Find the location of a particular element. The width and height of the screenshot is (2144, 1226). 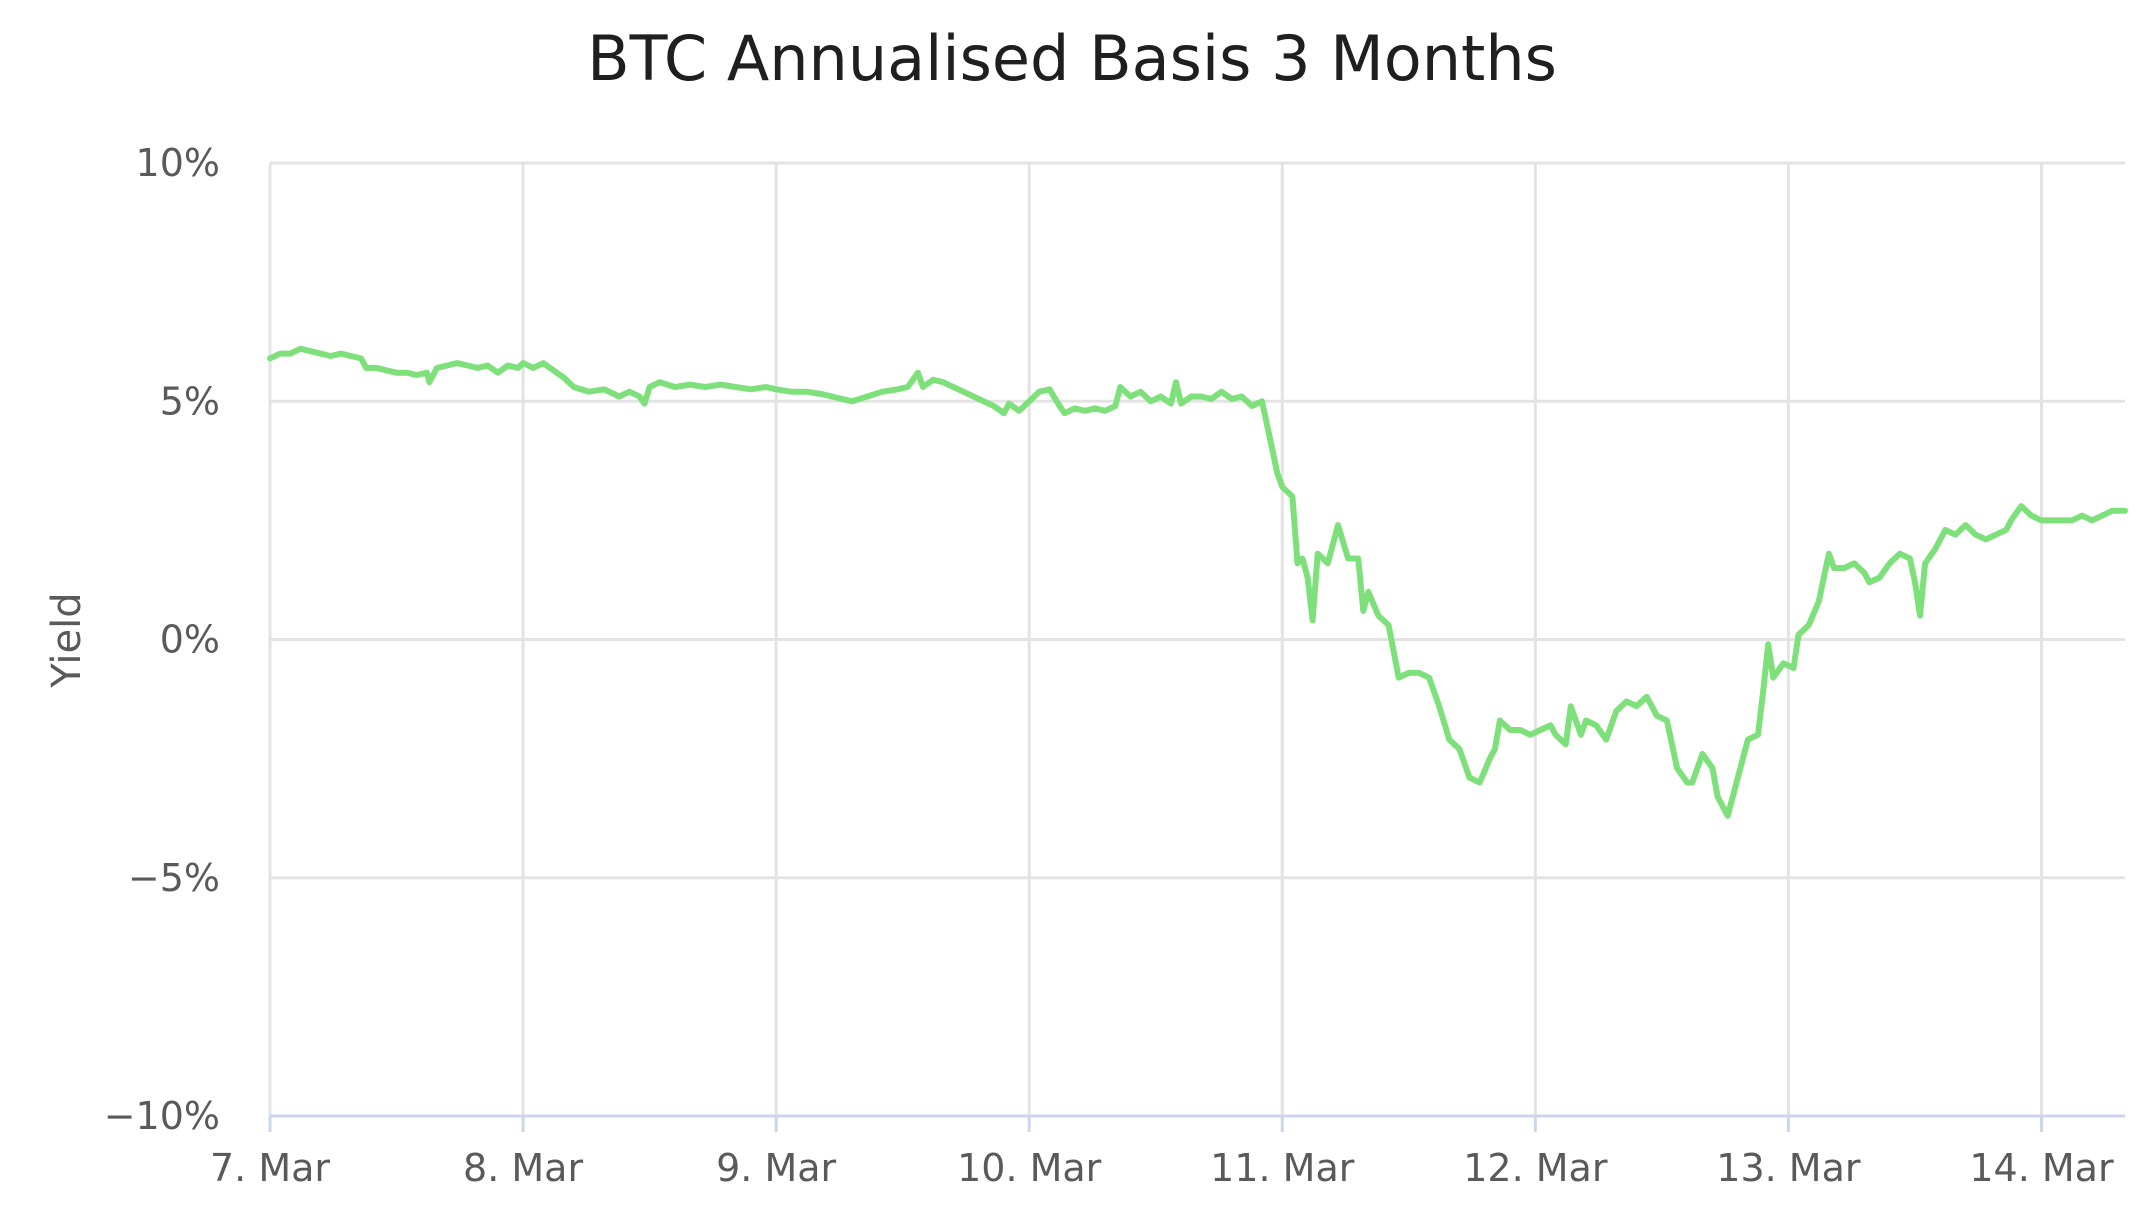

x-tick-label: 7. Mar is located at coordinates (270, 1168).